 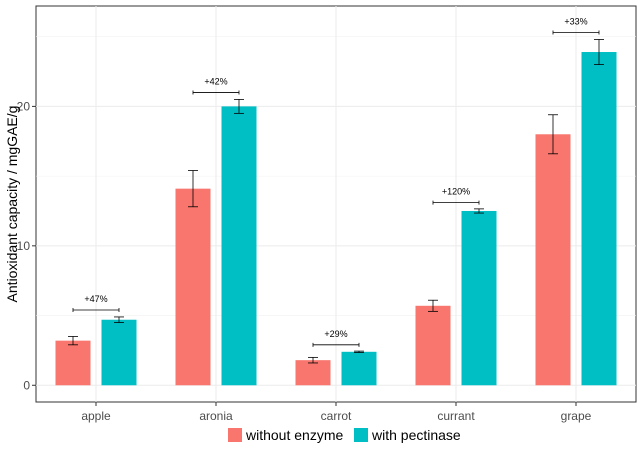 I want to click on bar-carrot-with-pectinase, so click(x=359, y=368).